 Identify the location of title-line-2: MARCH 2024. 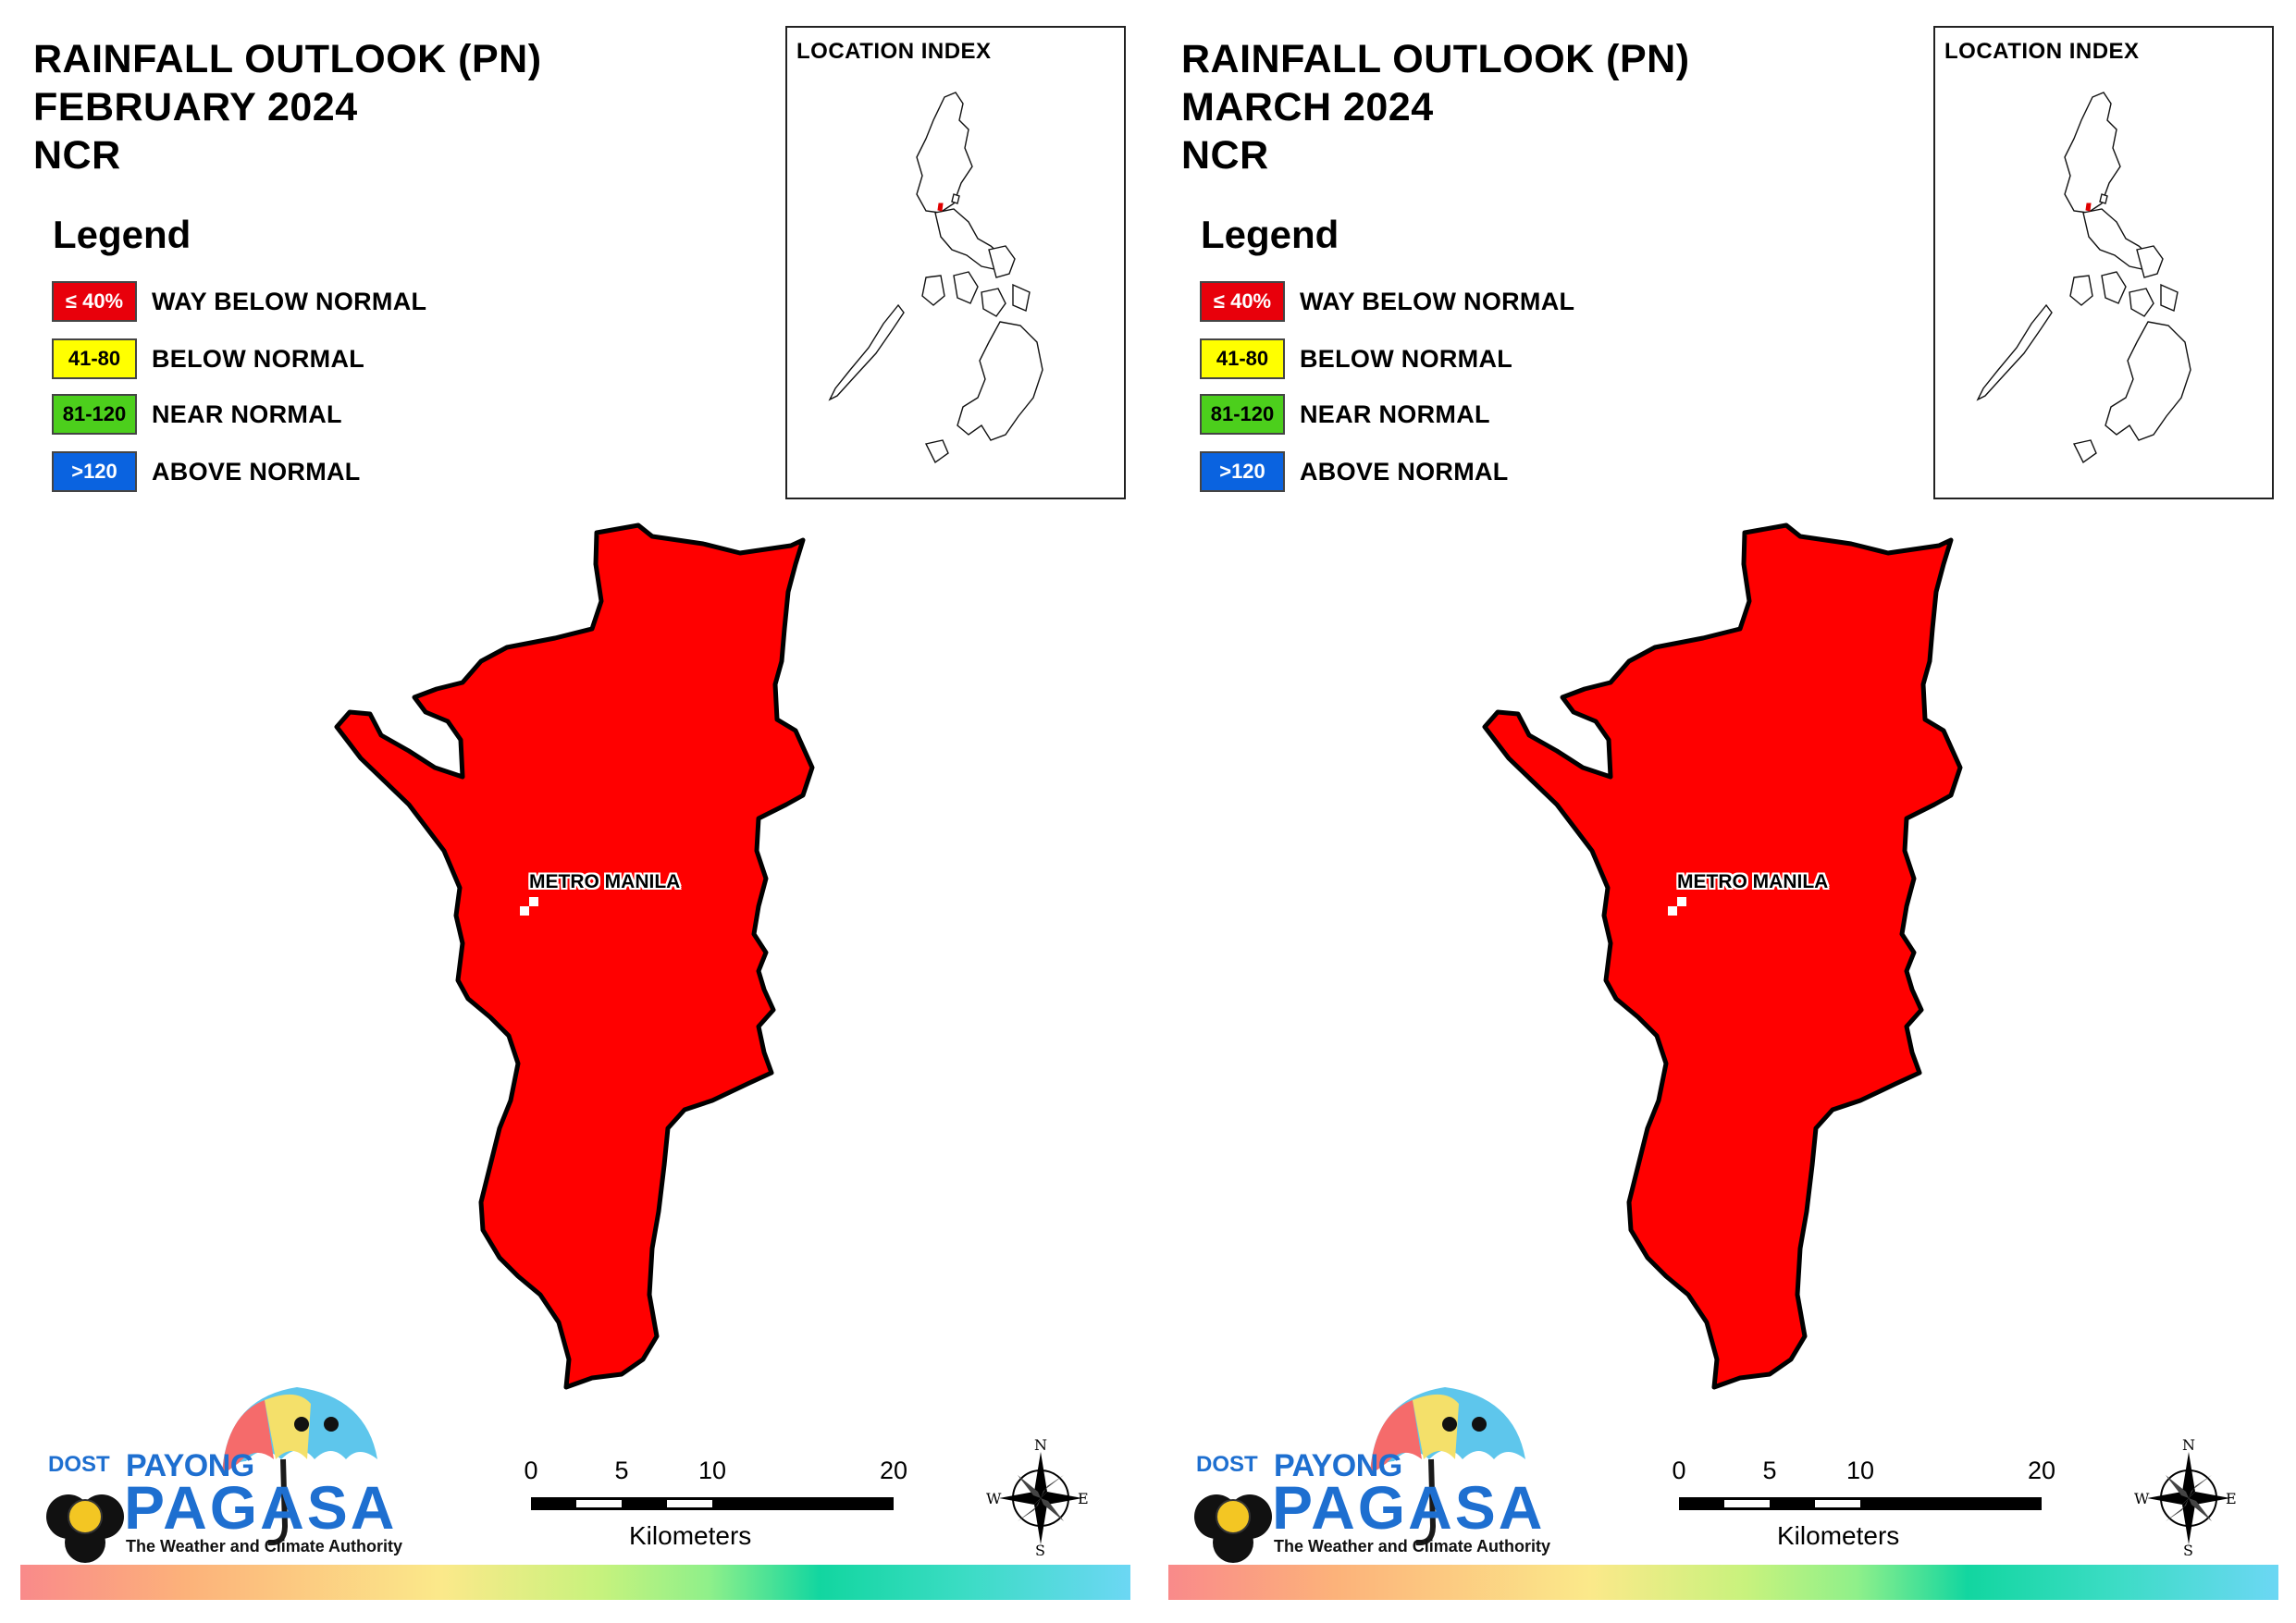
(1307, 107).